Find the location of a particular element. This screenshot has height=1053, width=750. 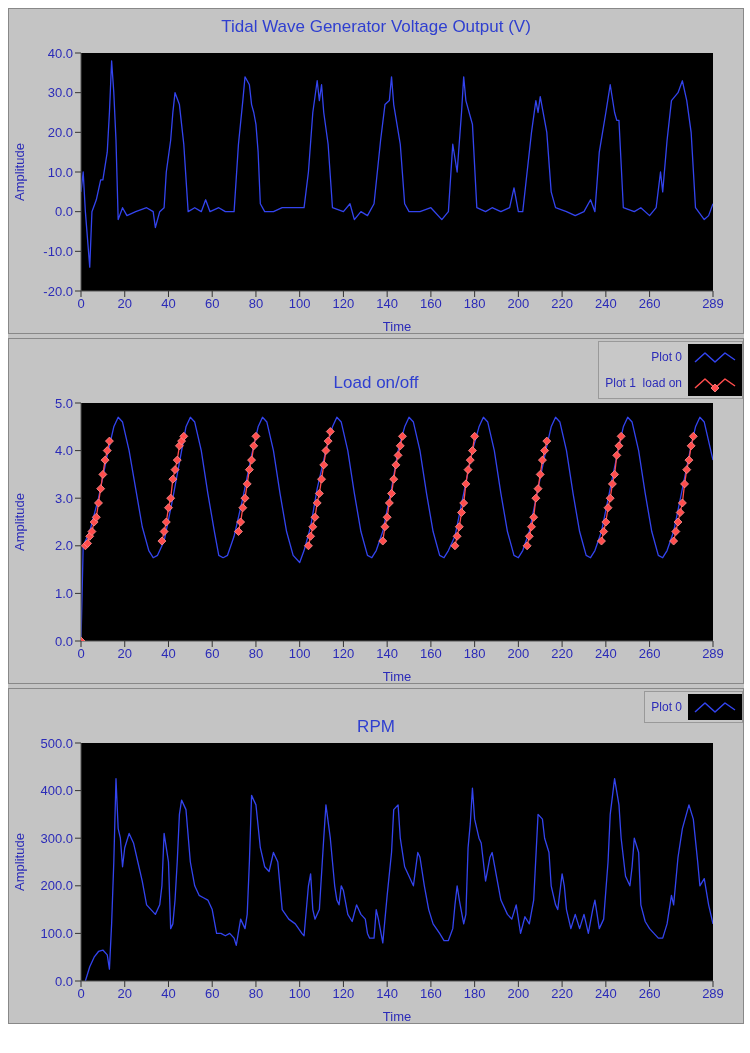

y-tick-label: 2.0 is located at coordinates (63, 546).